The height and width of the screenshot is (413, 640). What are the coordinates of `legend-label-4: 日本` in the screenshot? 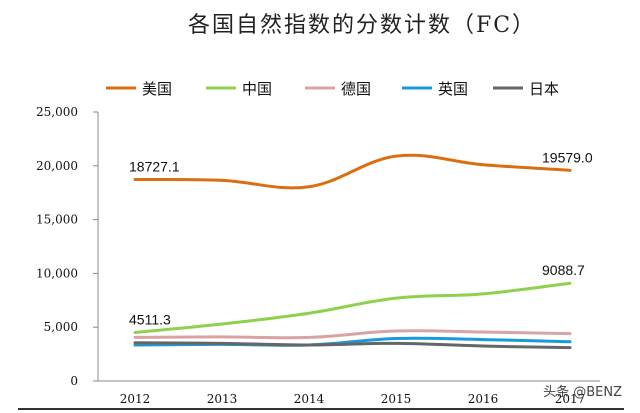 It's located at (544, 89).